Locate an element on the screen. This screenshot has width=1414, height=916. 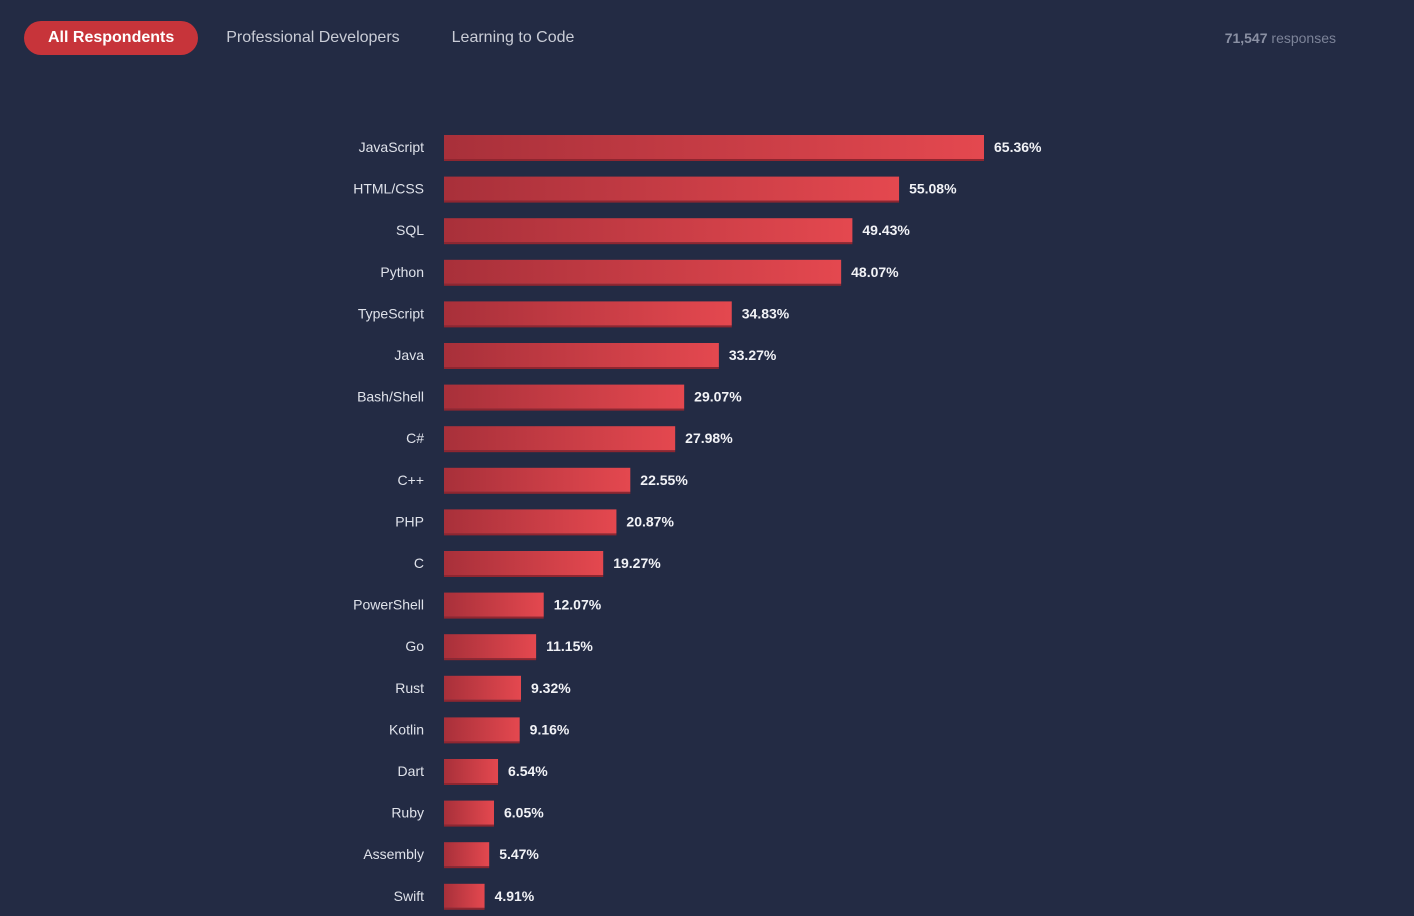
value-label: 48.07% is located at coordinates (875, 272).